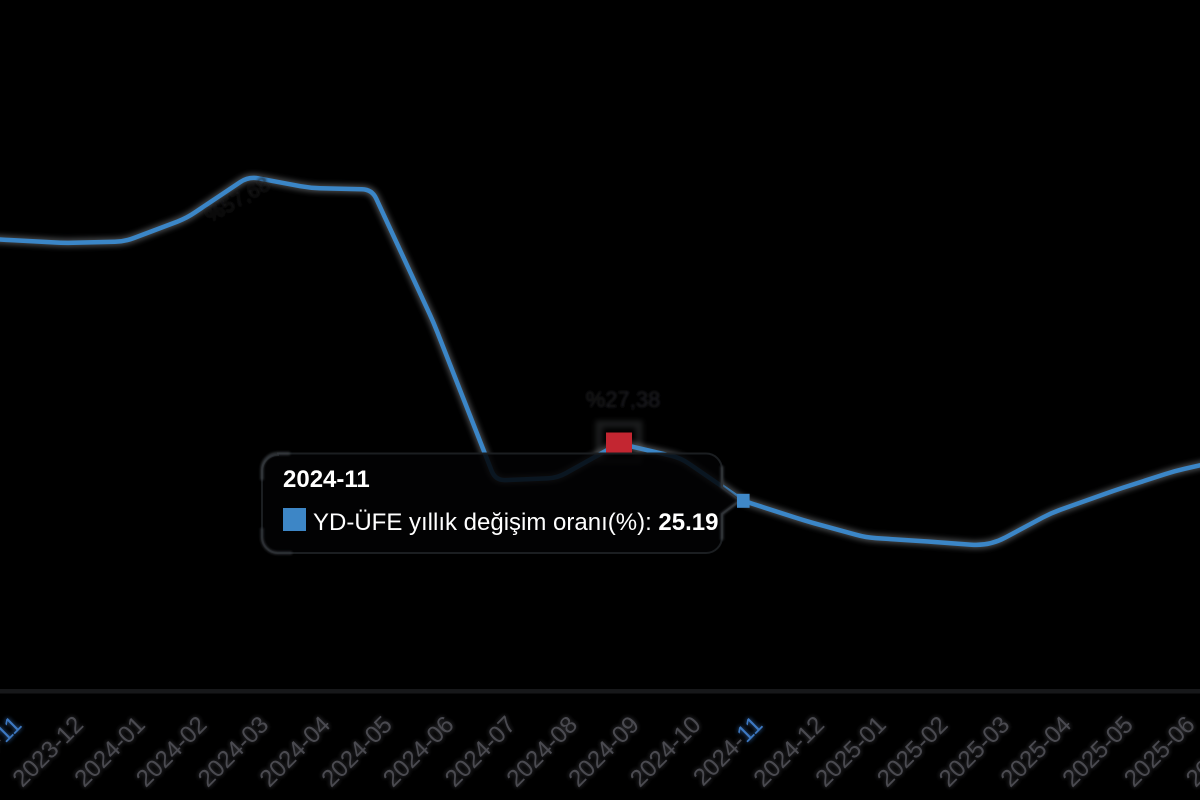 The image size is (1200, 800). What do you see at coordinates (326, 479) in the screenshot?
I see `svg-text: 2024-11` at bounding box center [326, 479].